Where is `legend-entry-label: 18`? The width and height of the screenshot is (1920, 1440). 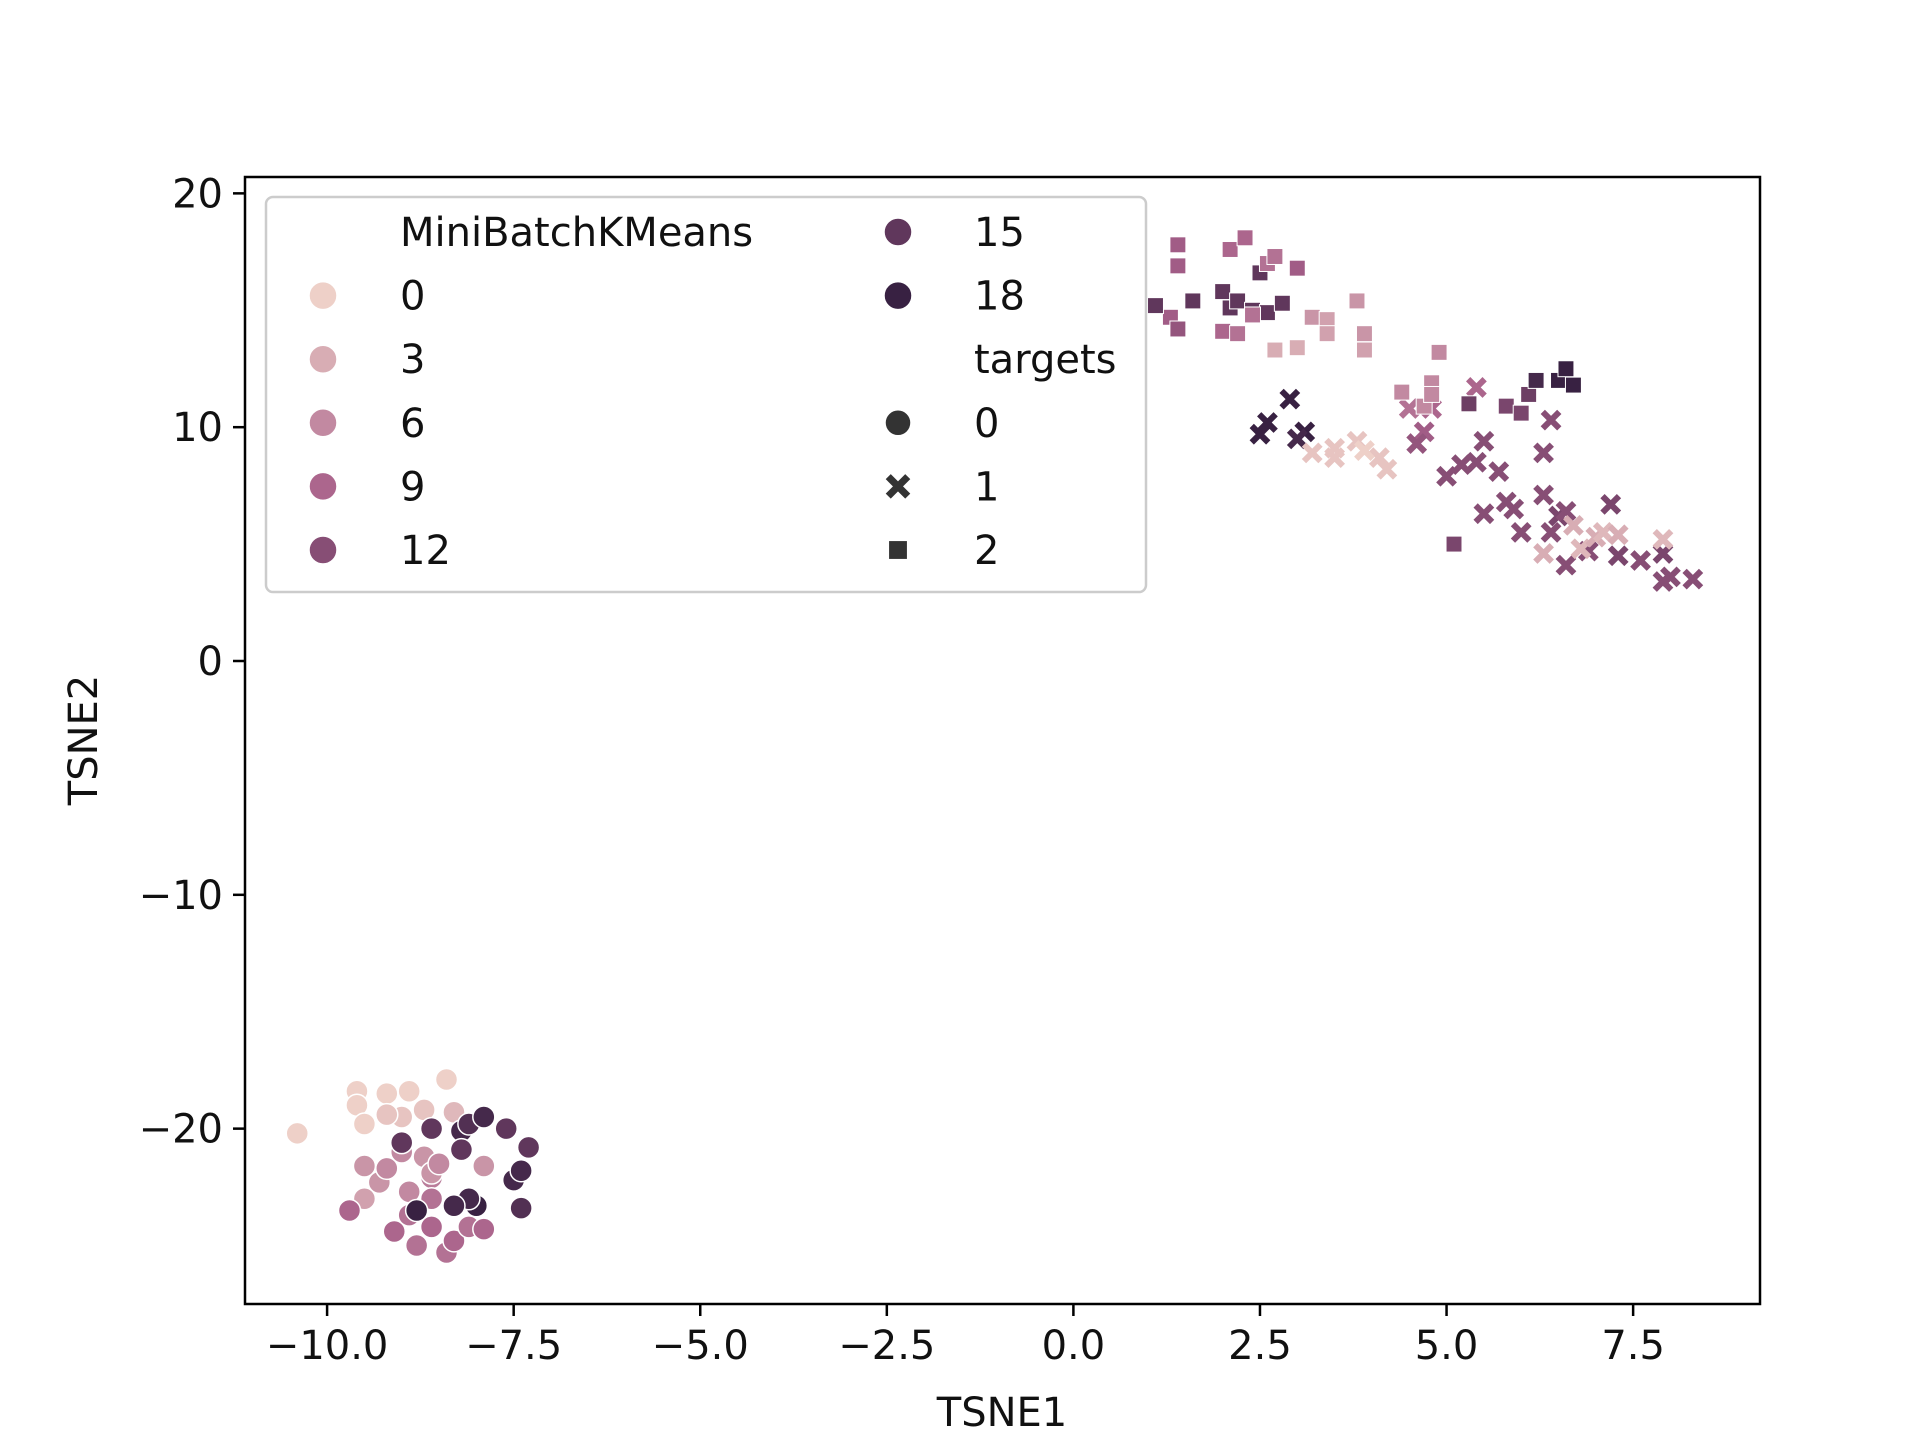 legend-entry-label: 18 is located at coordinates (999, 297).